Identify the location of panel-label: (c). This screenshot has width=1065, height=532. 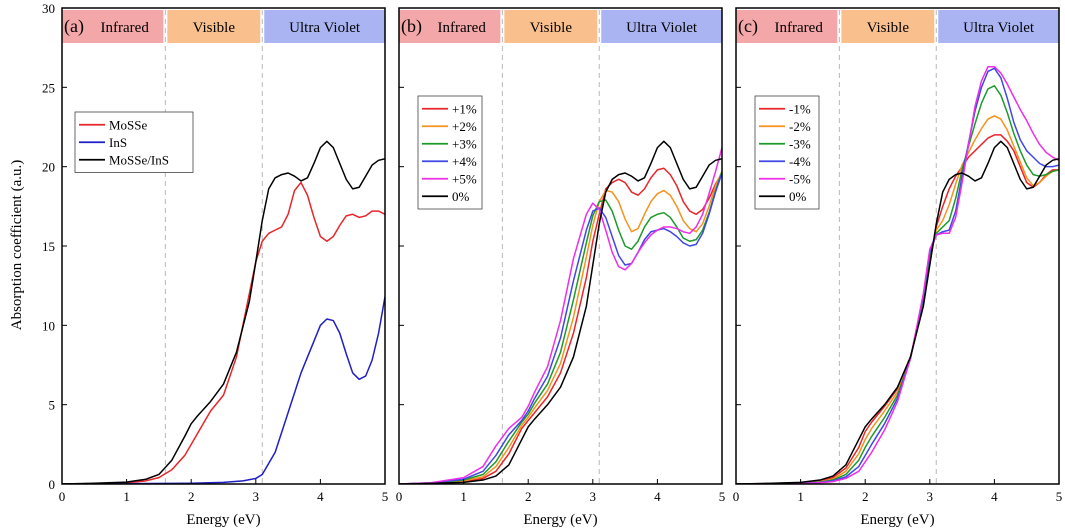
(748, 26).